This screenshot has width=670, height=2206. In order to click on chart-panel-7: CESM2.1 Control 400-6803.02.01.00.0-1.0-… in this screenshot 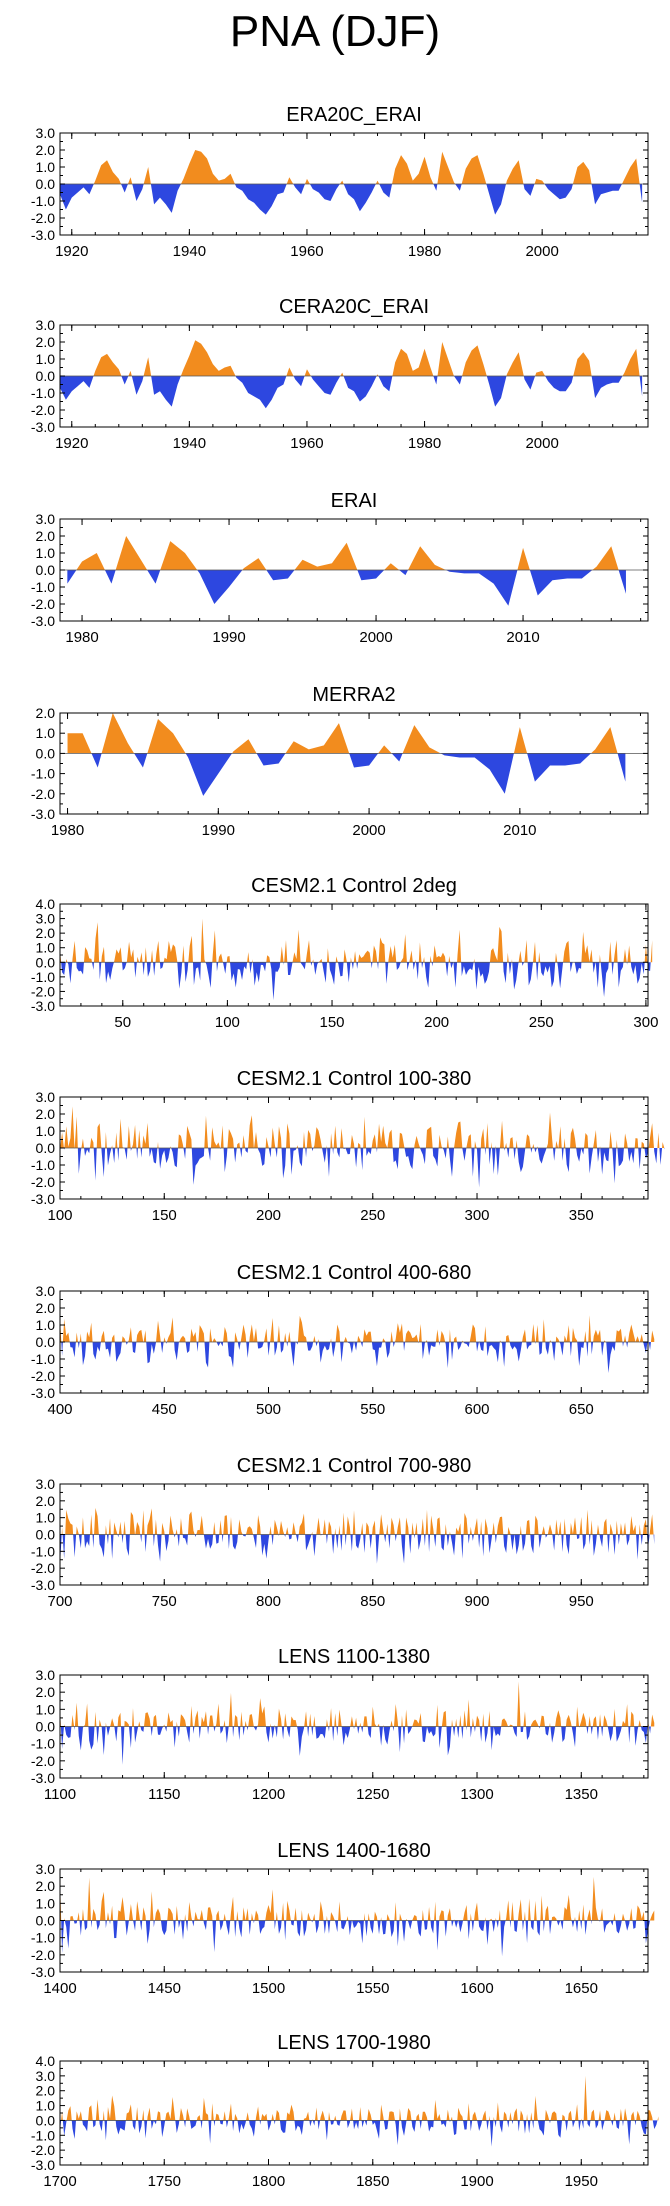, I will do `click(343, 1340)`.